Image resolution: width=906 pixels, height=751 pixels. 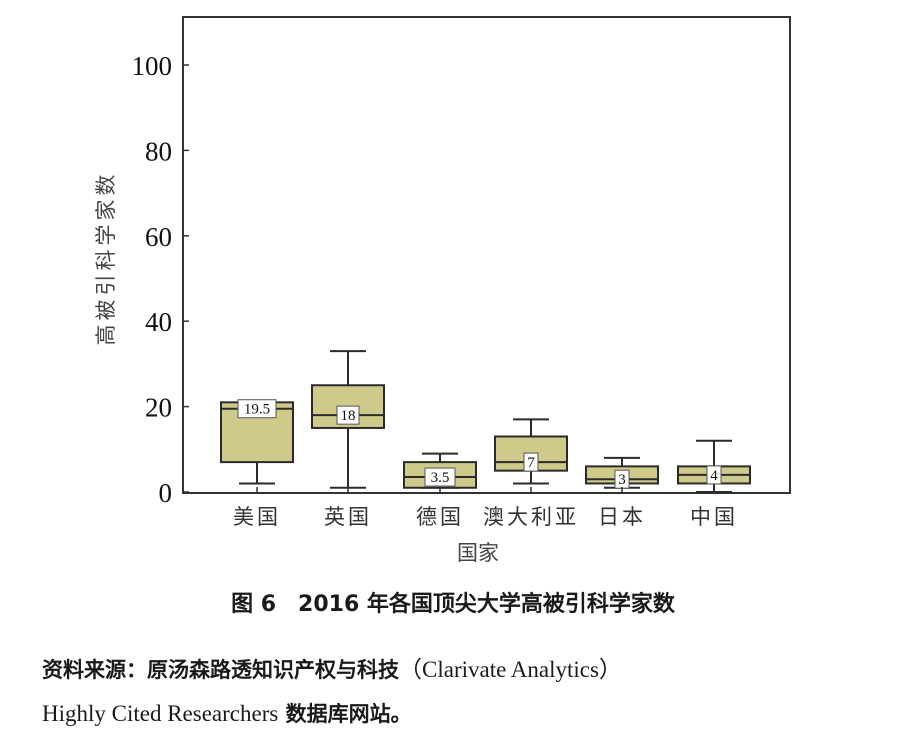 What do you see at coordinates (345, 714) in the screenshot?
I see `source-text-cn-2: 数据库网站。` at bounding box center [345, 714].